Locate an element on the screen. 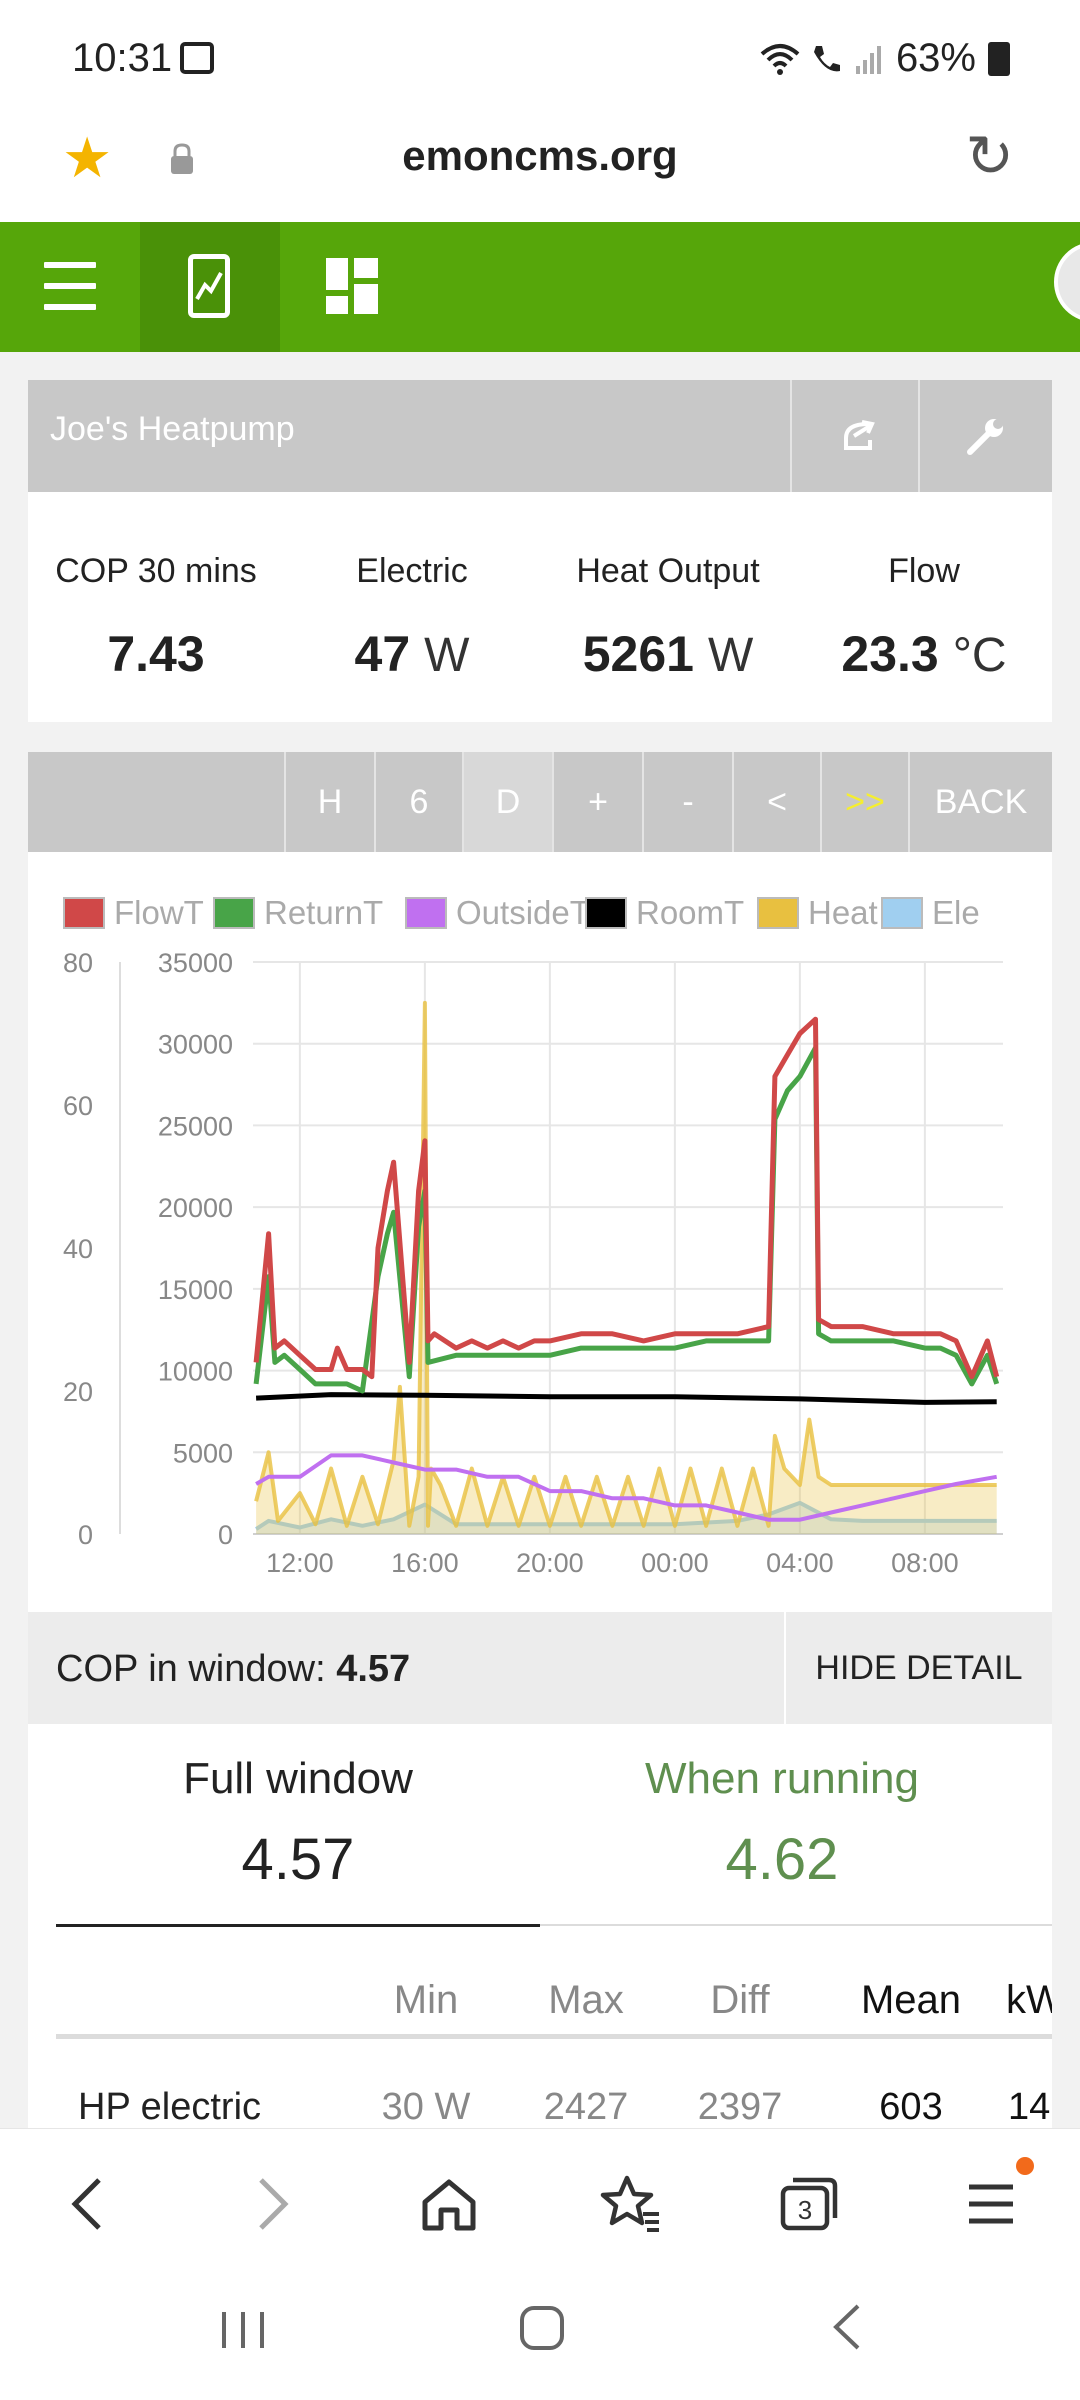  y-right-tick: 30000 is located at coordinates (195, 1045).